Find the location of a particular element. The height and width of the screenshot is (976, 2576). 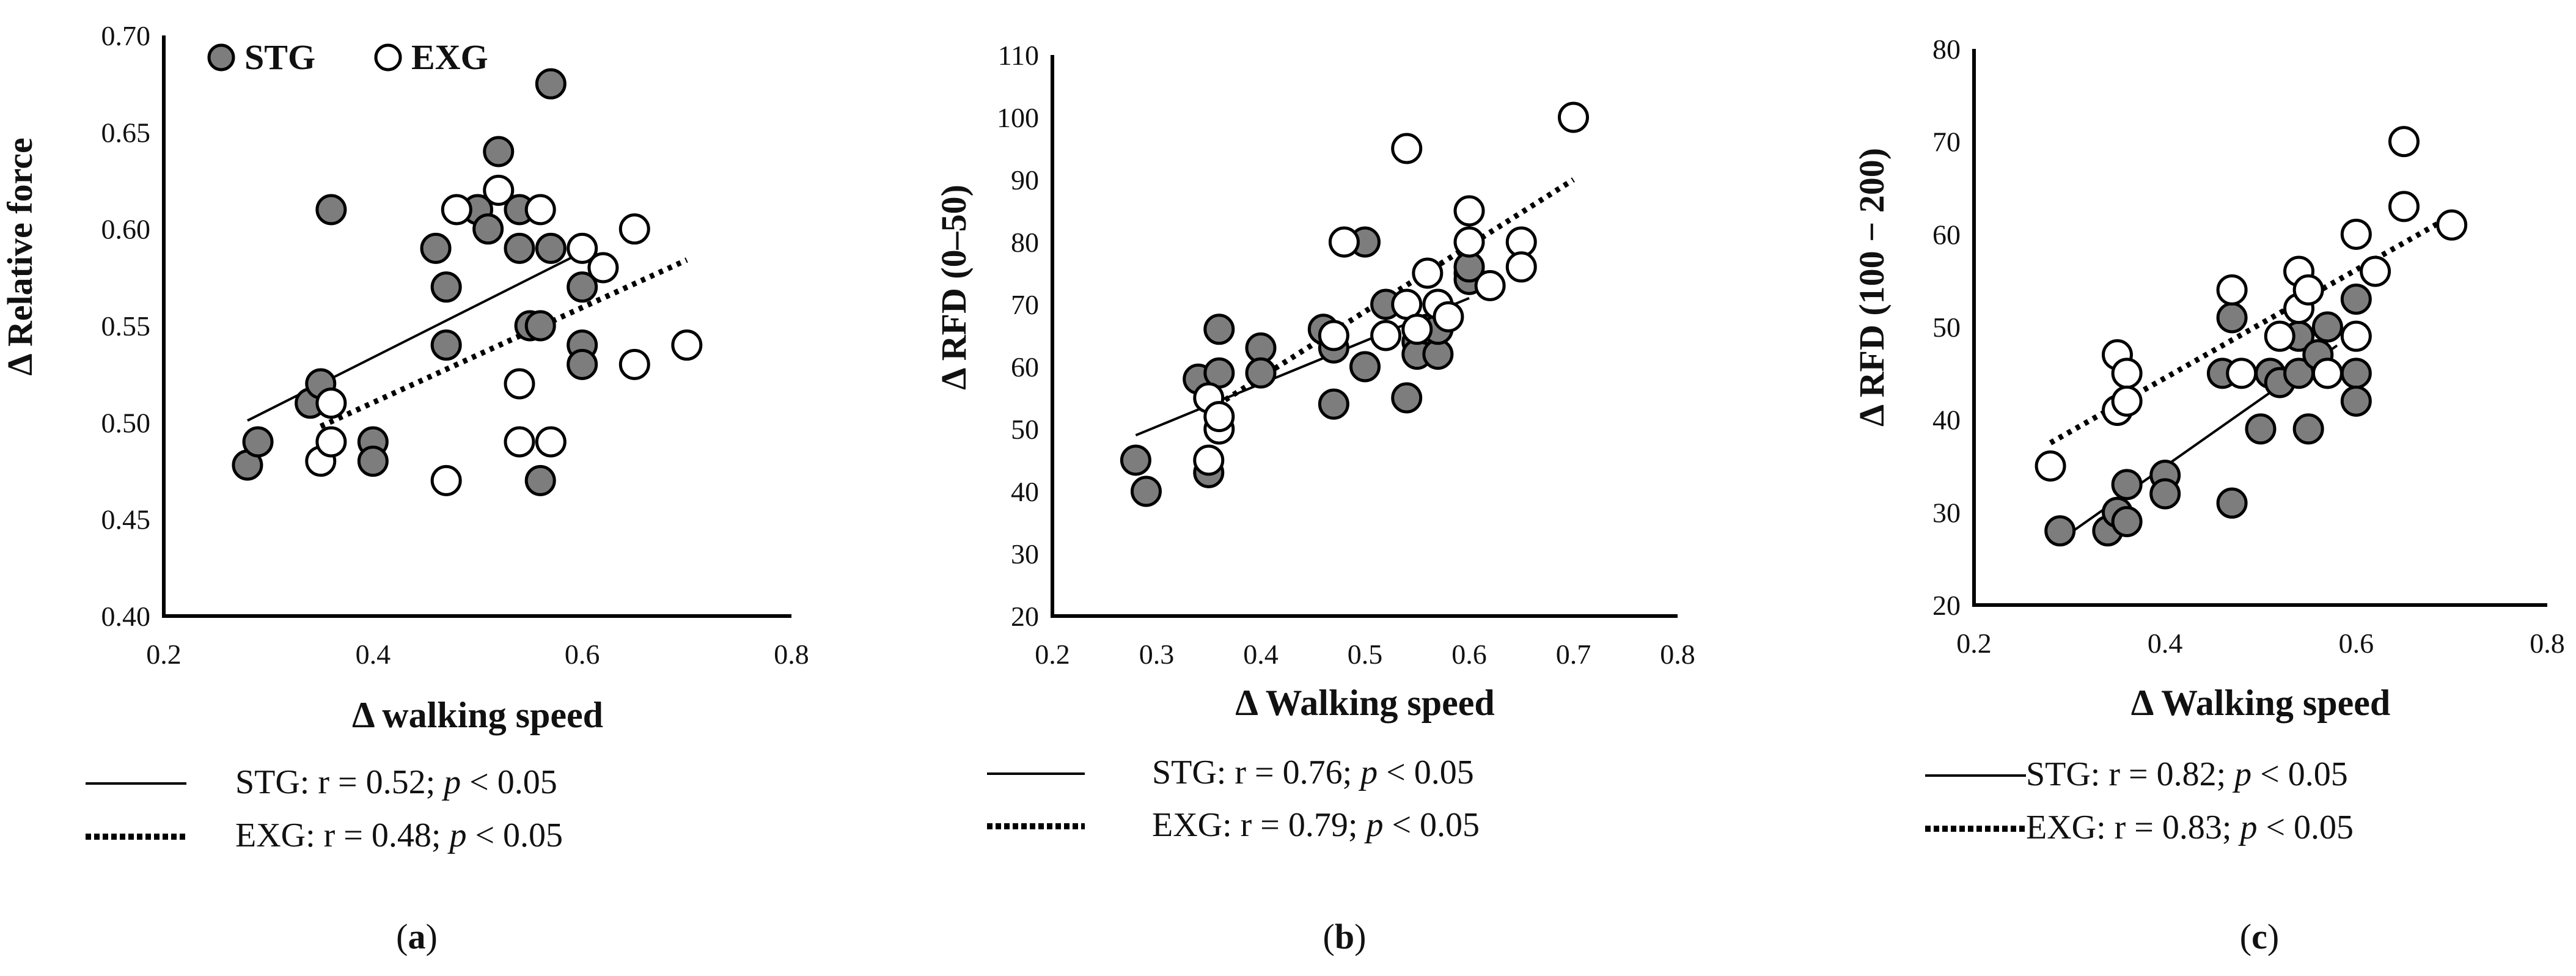

legend-exg-label: EXG is located at coordinates (449, 57).